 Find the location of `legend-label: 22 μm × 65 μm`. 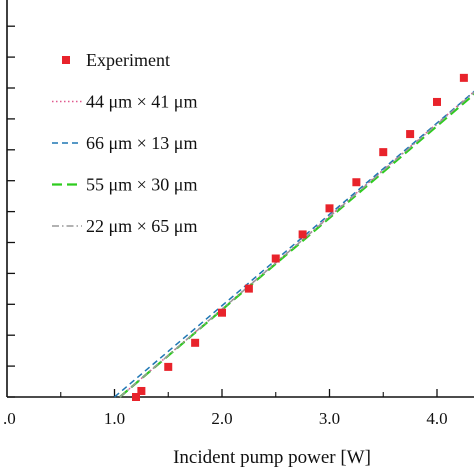

legend-label: 22 μm × 65 μm is located at coordinates (141, 226).